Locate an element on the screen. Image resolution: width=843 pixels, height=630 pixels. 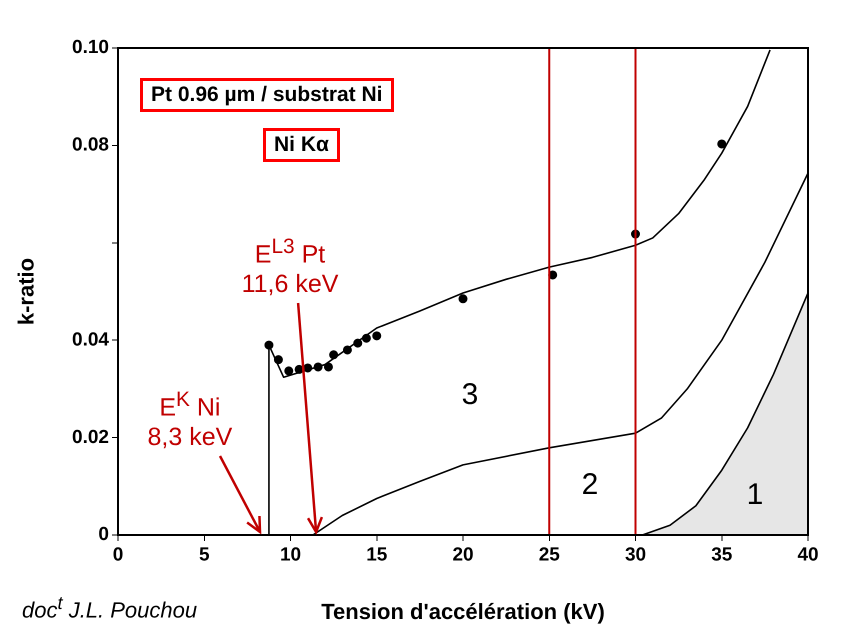
annotation: Ni Kα is located at coordinates (301, 145).